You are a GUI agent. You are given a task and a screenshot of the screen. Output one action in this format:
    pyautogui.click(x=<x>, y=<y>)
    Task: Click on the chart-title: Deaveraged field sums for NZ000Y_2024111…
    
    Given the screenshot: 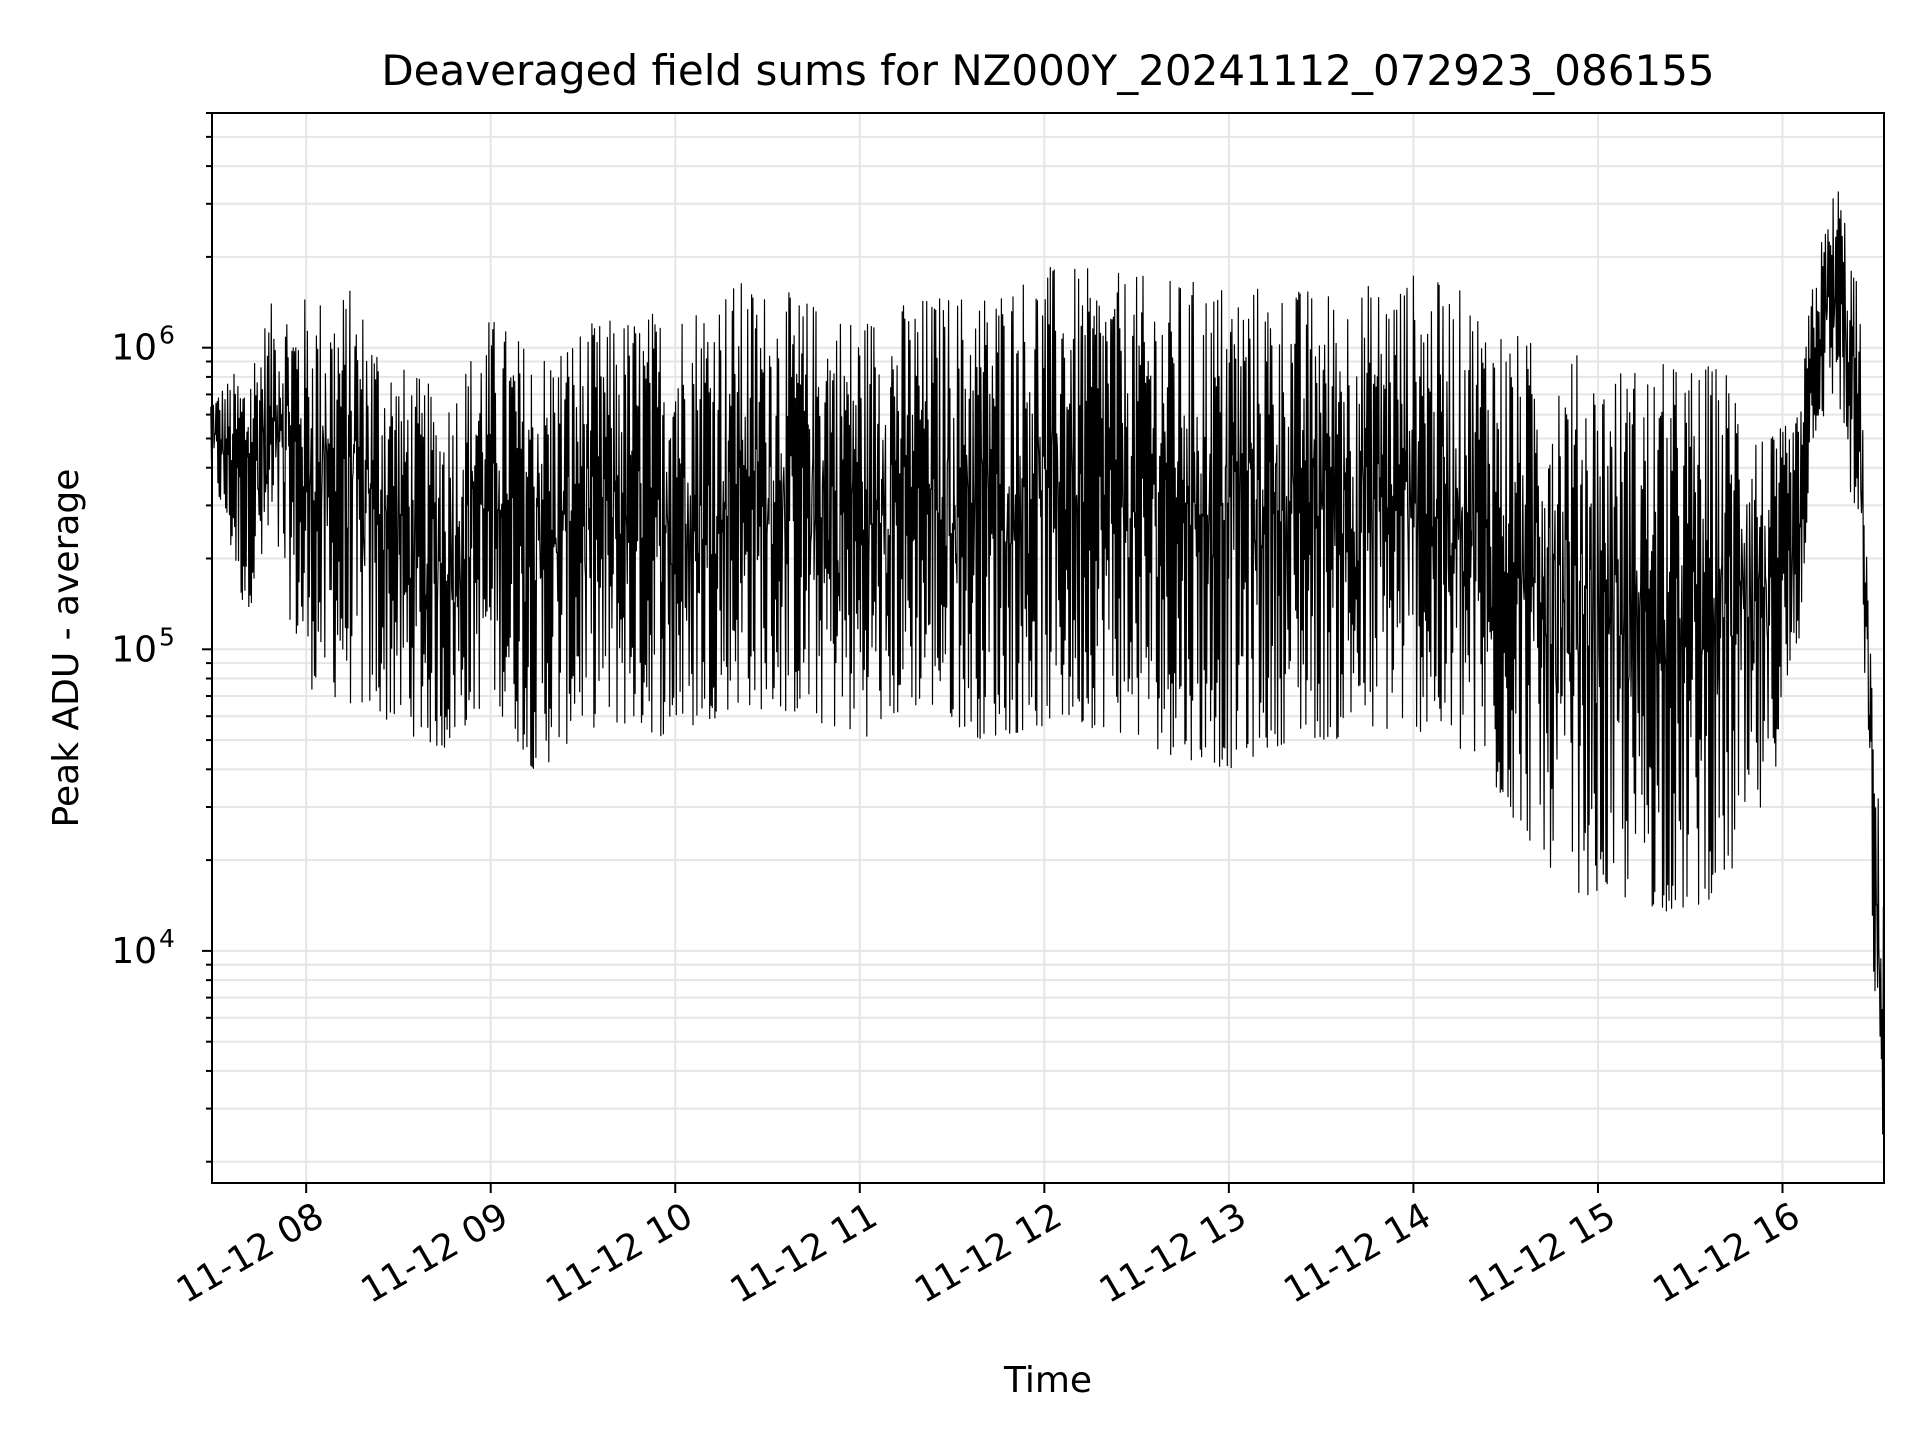 What is the action you would take?
    pyautogui.click(x=1047, y=70)
    